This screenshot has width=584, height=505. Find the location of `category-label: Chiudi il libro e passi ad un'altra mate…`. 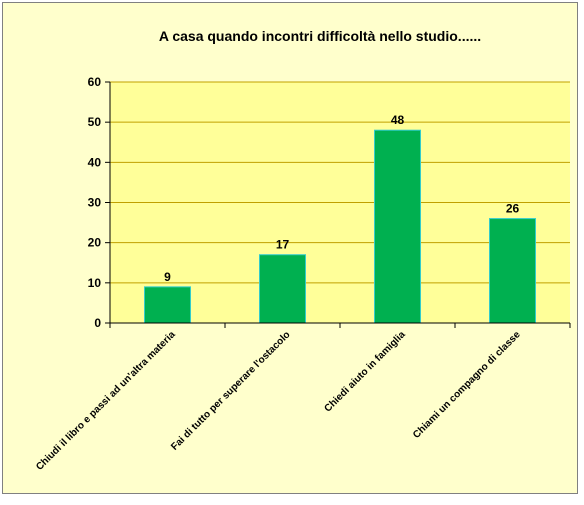

category-label: Chiudi il libro e passi ad un'altra mate… is located at coordinates (106, 401).